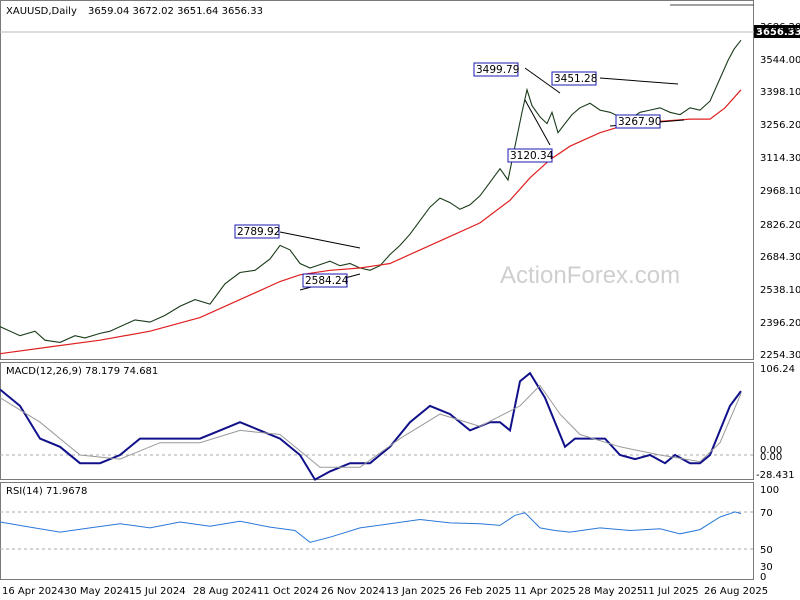 The height and width of the screenshot is (600, 800). What do you see at coordinates (769, 490) in the screenshot?
I see `rsi-tick-0: 100` at bounding box center [769, 490].